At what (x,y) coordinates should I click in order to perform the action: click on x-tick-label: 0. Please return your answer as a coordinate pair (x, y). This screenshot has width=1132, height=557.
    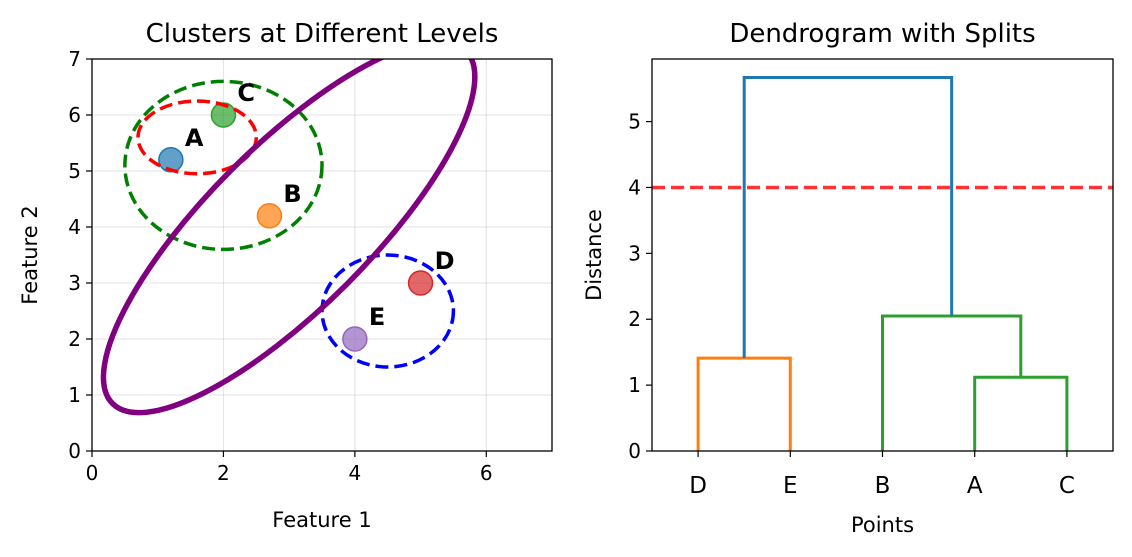
    Looking at the image, I should click on (92, 473).